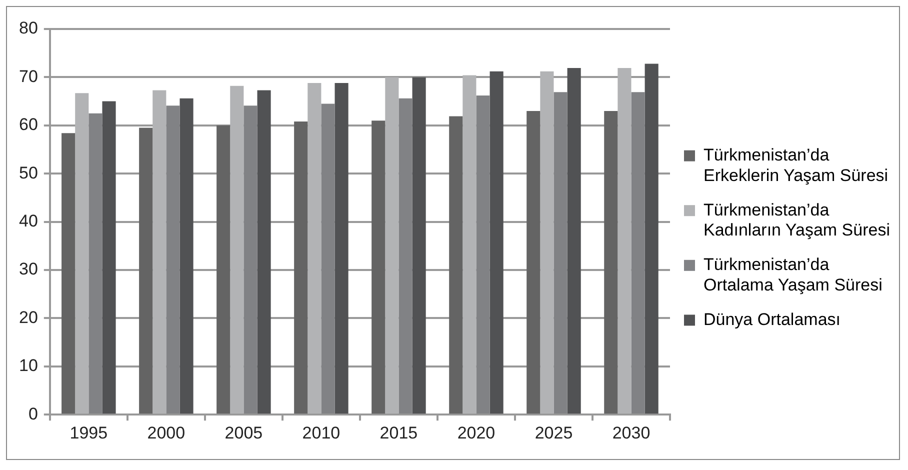 The height and width of the screenshot is (470, 908). Describe the element at coordinates (28, 269) in the screenshot. I see `y-tick-label: 30` at that location.